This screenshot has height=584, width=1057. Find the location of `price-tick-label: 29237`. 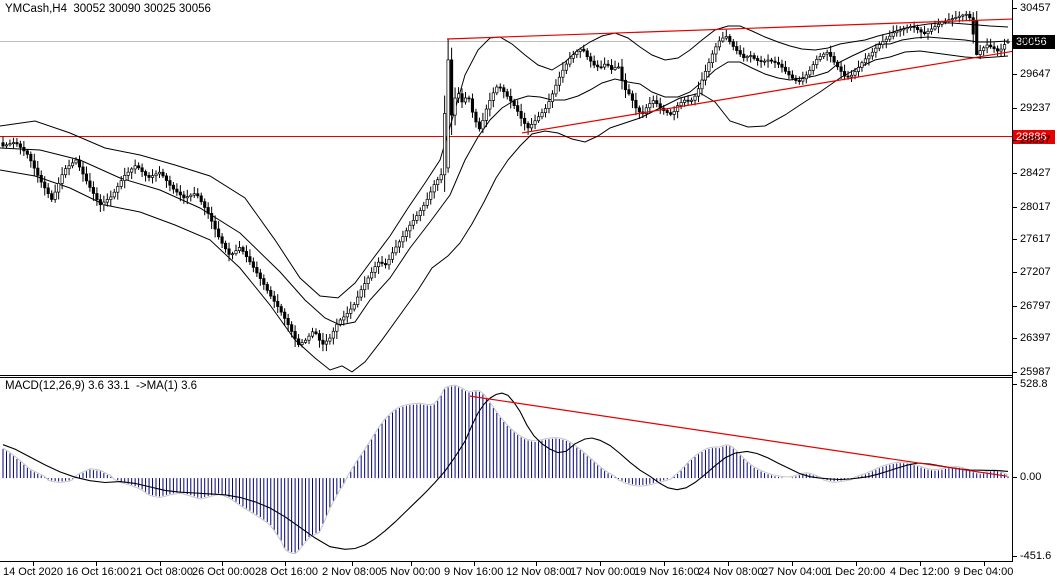

price-tick-label: 29237 is located at coordinates (1035, 107).